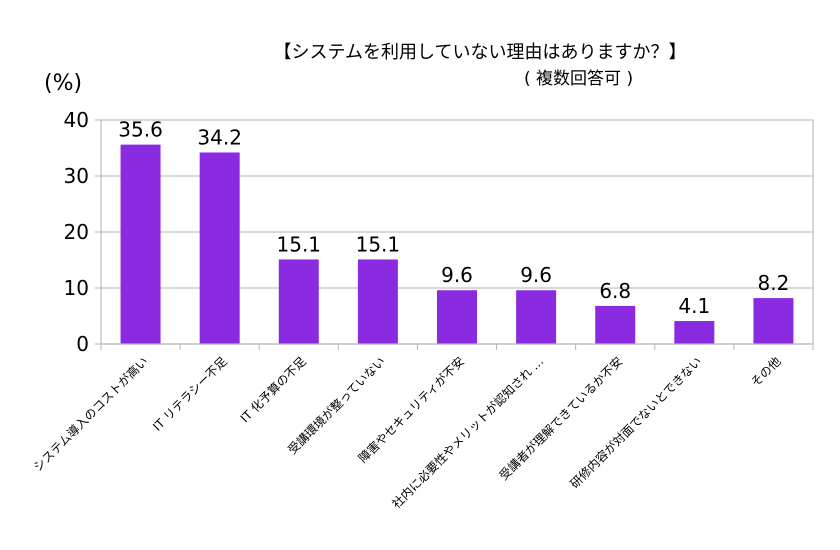 The height and width of the screenshot is (550, 840). I want to click on category-label: IT 化予算の不足, so click(273, 390).